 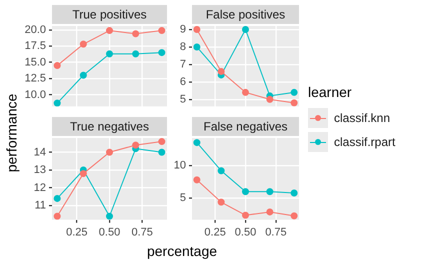 What do you see at coordinates (362, 118) in the screenshot?
I see `legend-label: classif.knn` at bounding box center [362, 118].